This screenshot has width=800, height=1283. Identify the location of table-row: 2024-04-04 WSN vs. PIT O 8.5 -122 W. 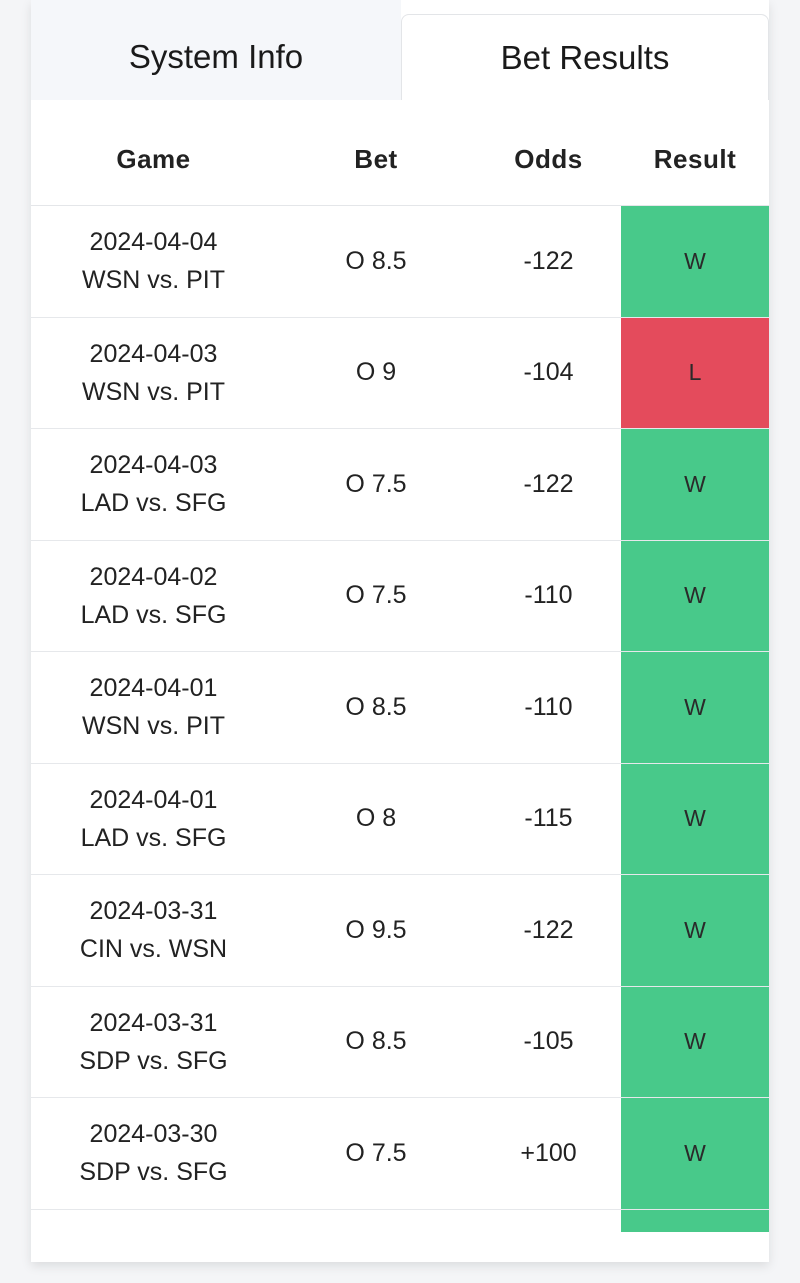
(400, 262).